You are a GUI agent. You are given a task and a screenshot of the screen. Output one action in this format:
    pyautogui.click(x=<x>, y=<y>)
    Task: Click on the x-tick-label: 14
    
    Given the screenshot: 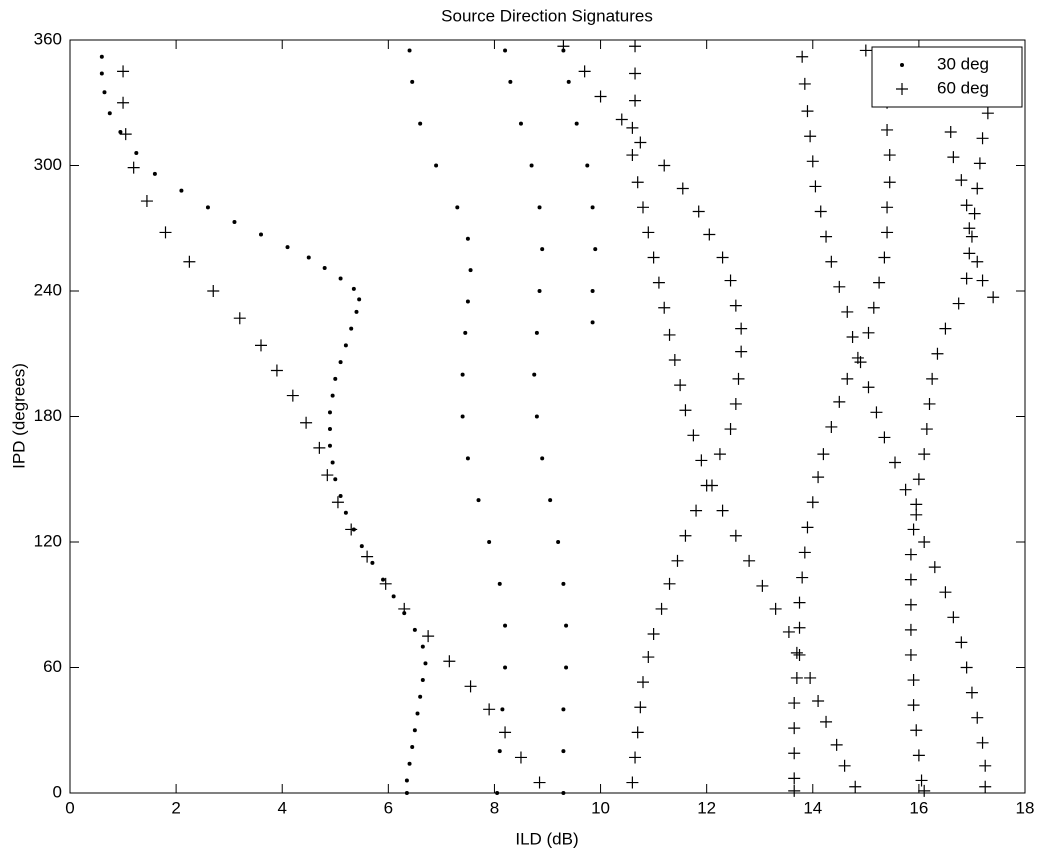 What is the action you would take?
    pyautogui.click(x=812, y=807)
    